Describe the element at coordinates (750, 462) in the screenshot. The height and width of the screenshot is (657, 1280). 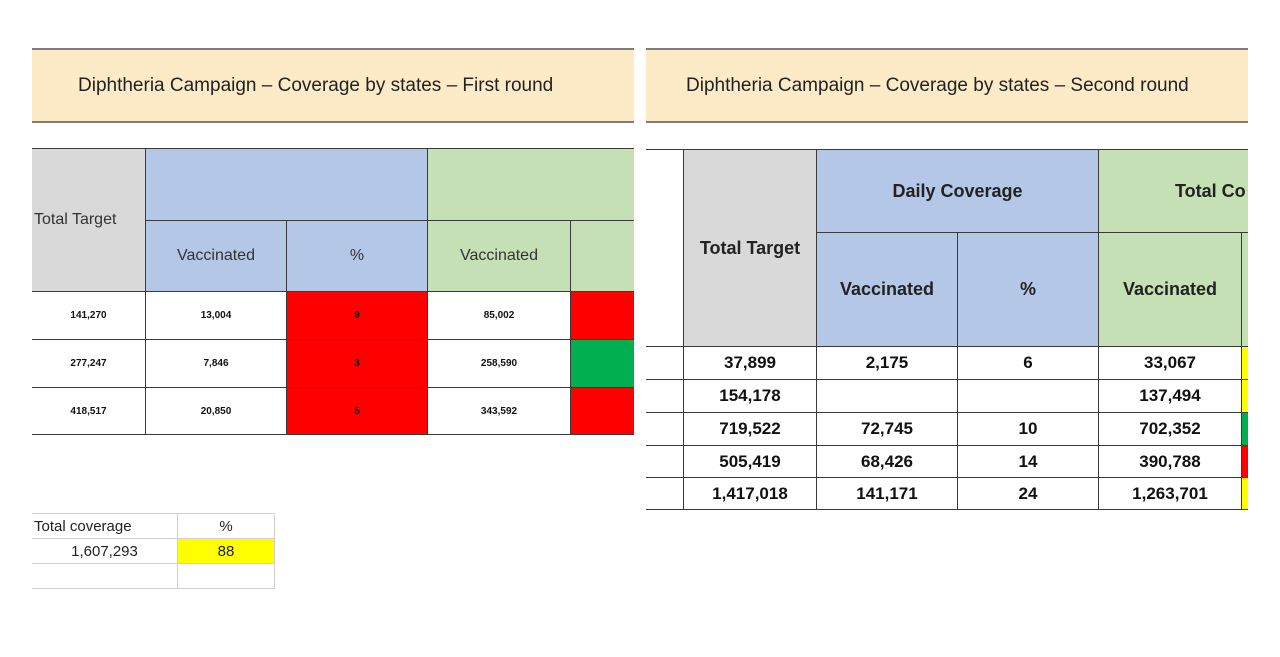
I see `table-row-4-target-2: 505,419` at that location.